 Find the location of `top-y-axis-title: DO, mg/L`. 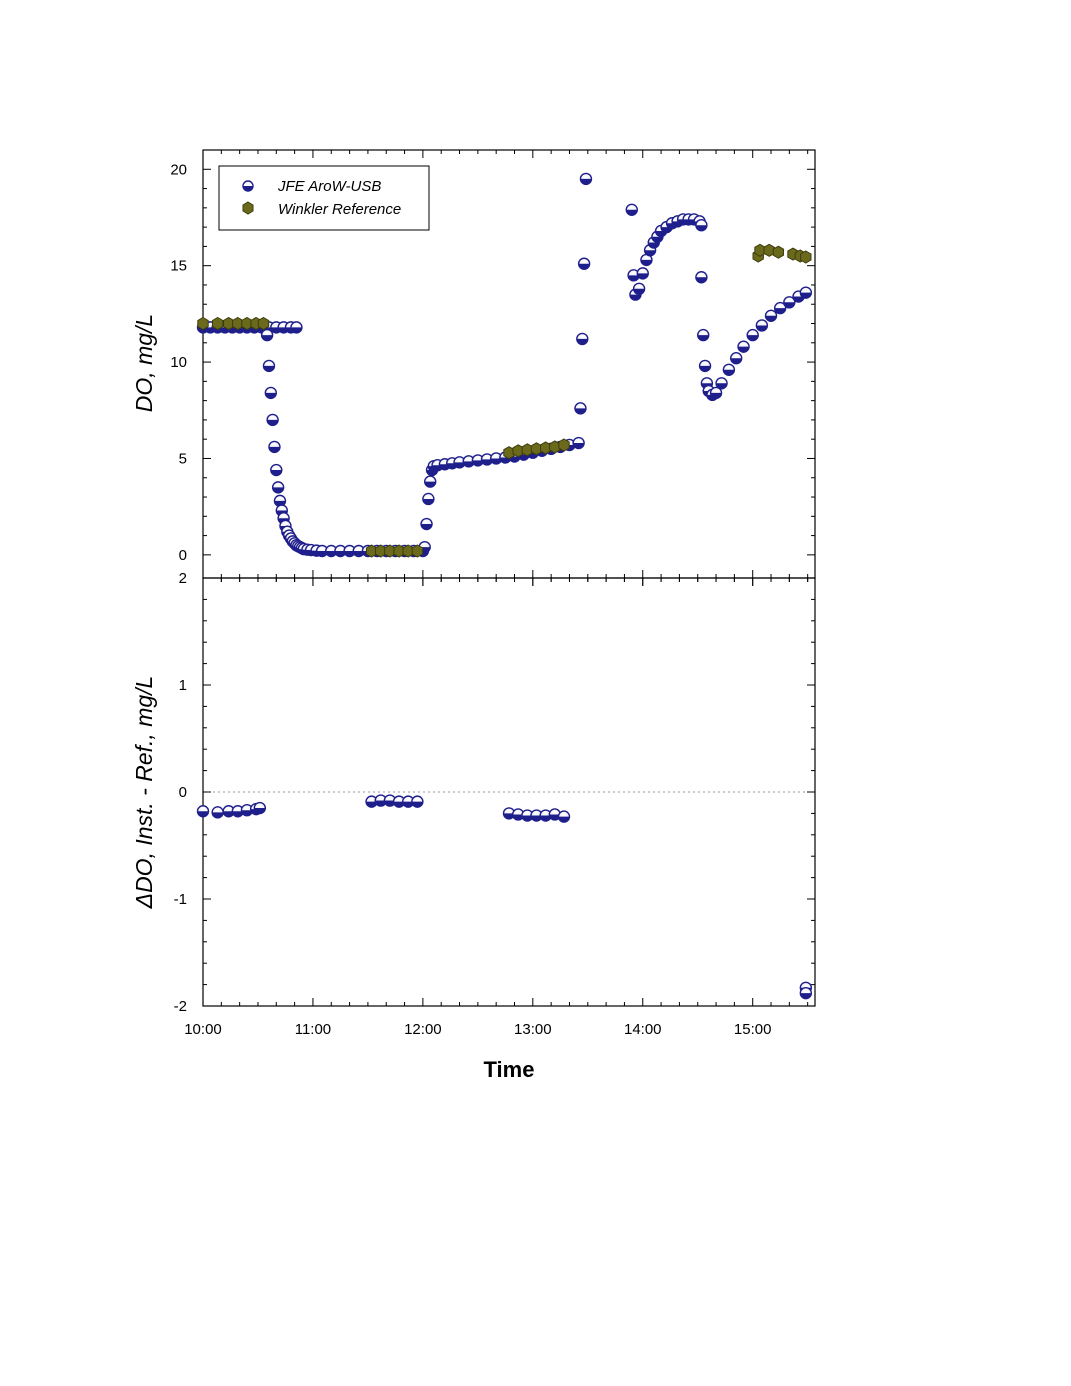

top-y-axis-title: DO, mg/L is located at coordinates (144, 363).